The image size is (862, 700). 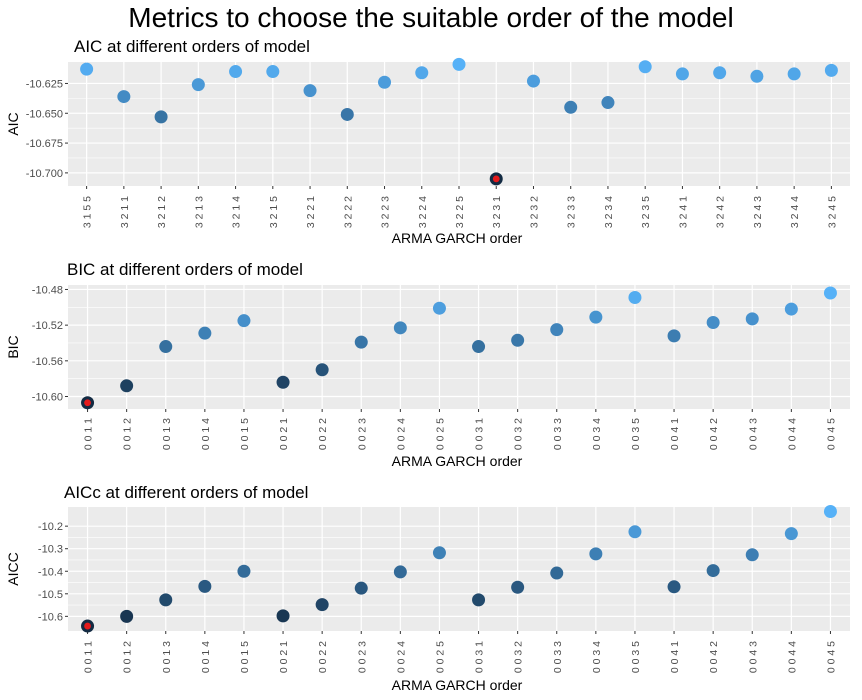 I want to click on x-tick-label: 3 2 2 1, so click(x=311, y=212).